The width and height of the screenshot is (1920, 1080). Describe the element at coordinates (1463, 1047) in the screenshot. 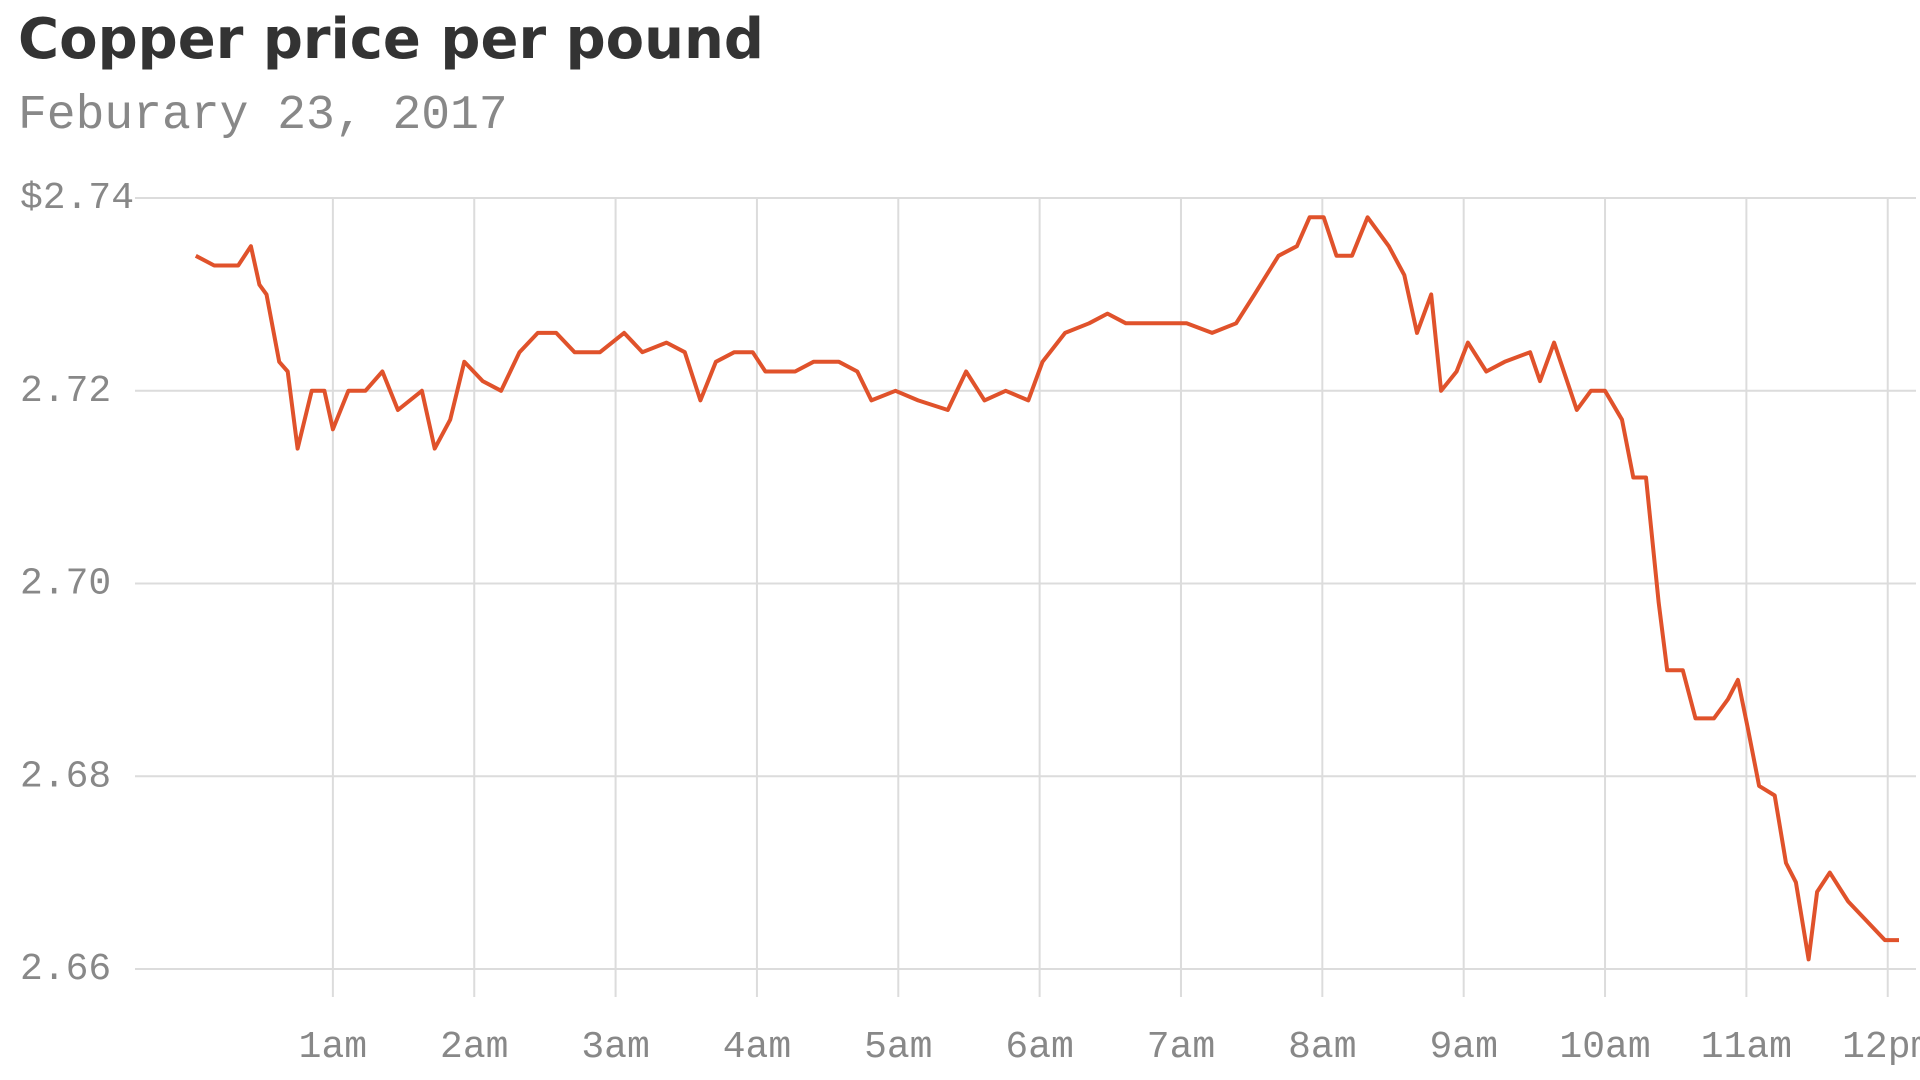

I see `x-tick-label: 9am` at that location.